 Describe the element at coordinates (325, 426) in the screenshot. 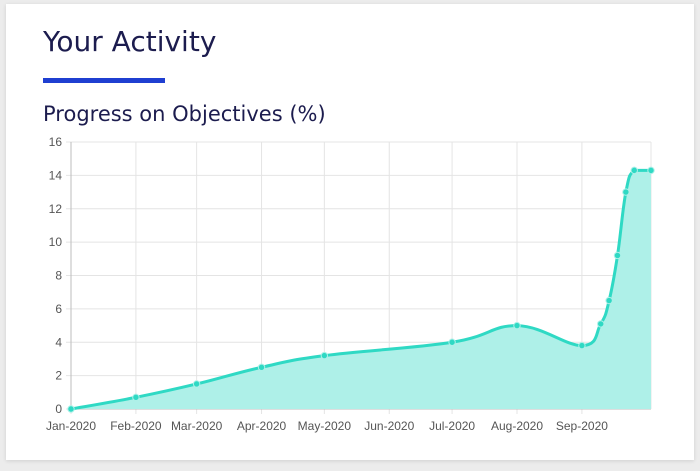

I see `x-tick-label: May-2020` at that location.